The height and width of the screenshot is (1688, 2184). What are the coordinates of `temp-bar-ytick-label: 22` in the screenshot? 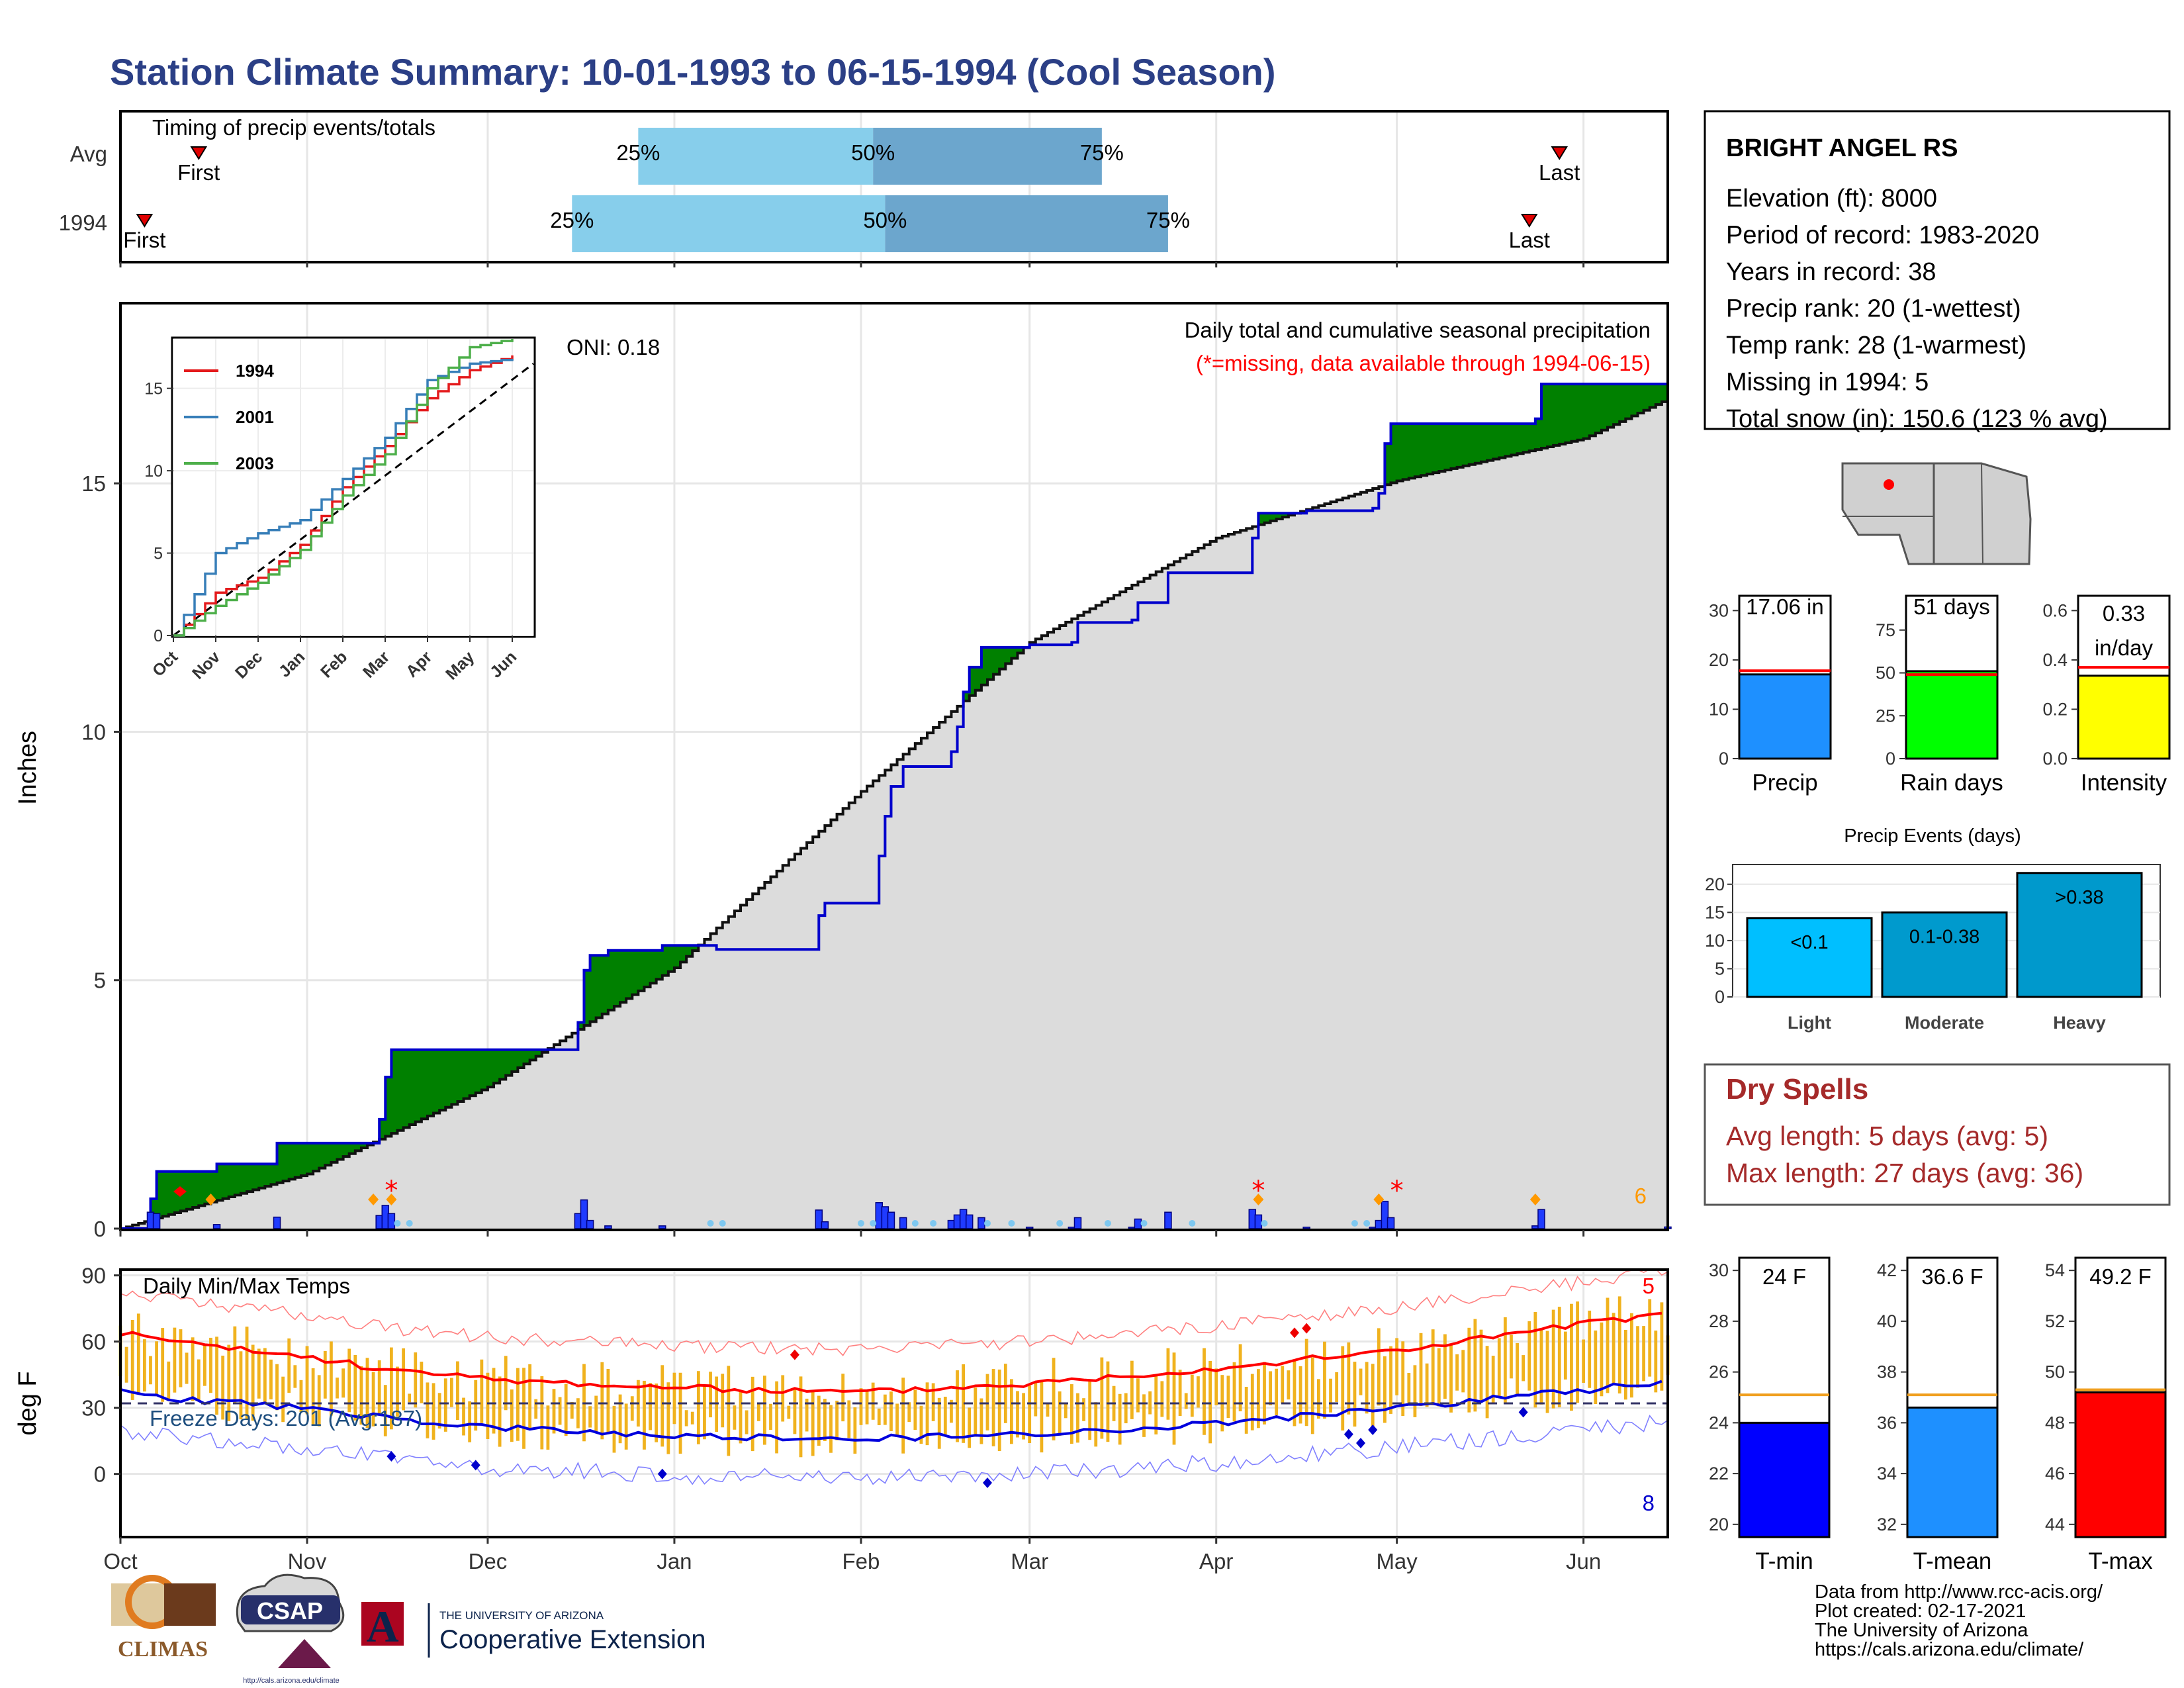 It's located at (1719, 1473).